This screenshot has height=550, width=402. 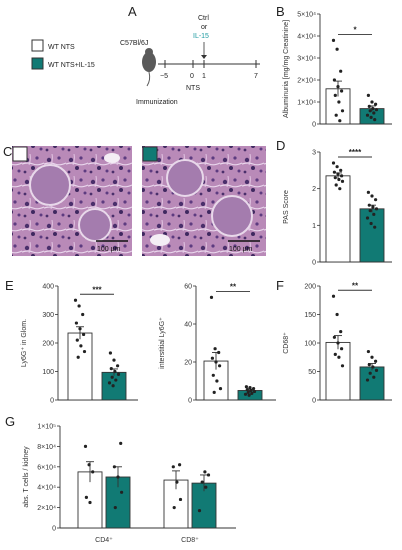 I want to click on panel-letter-g: G, so click(x=10, y=421).